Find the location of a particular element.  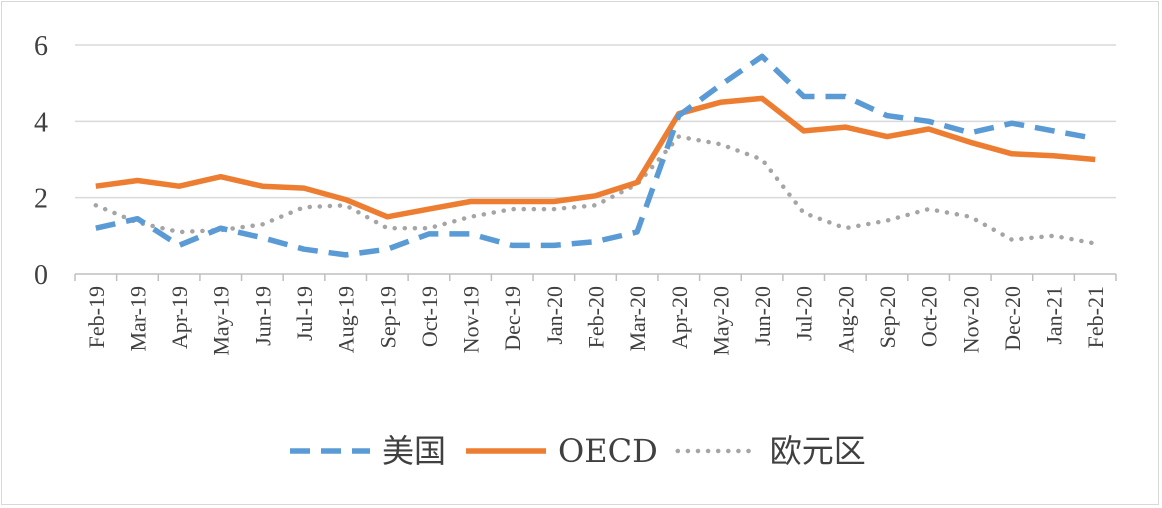

x-tick-label: Jul-20 is located at coordinates (804, 313).